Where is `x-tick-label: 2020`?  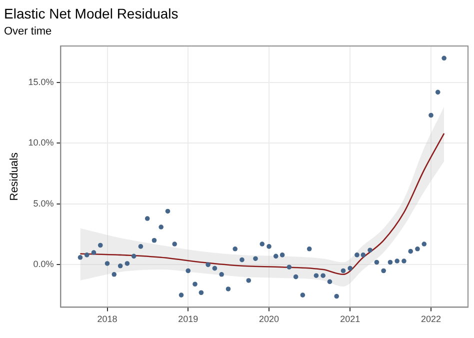
x-tick-label: 2020 is located at coordinates (269, 319).